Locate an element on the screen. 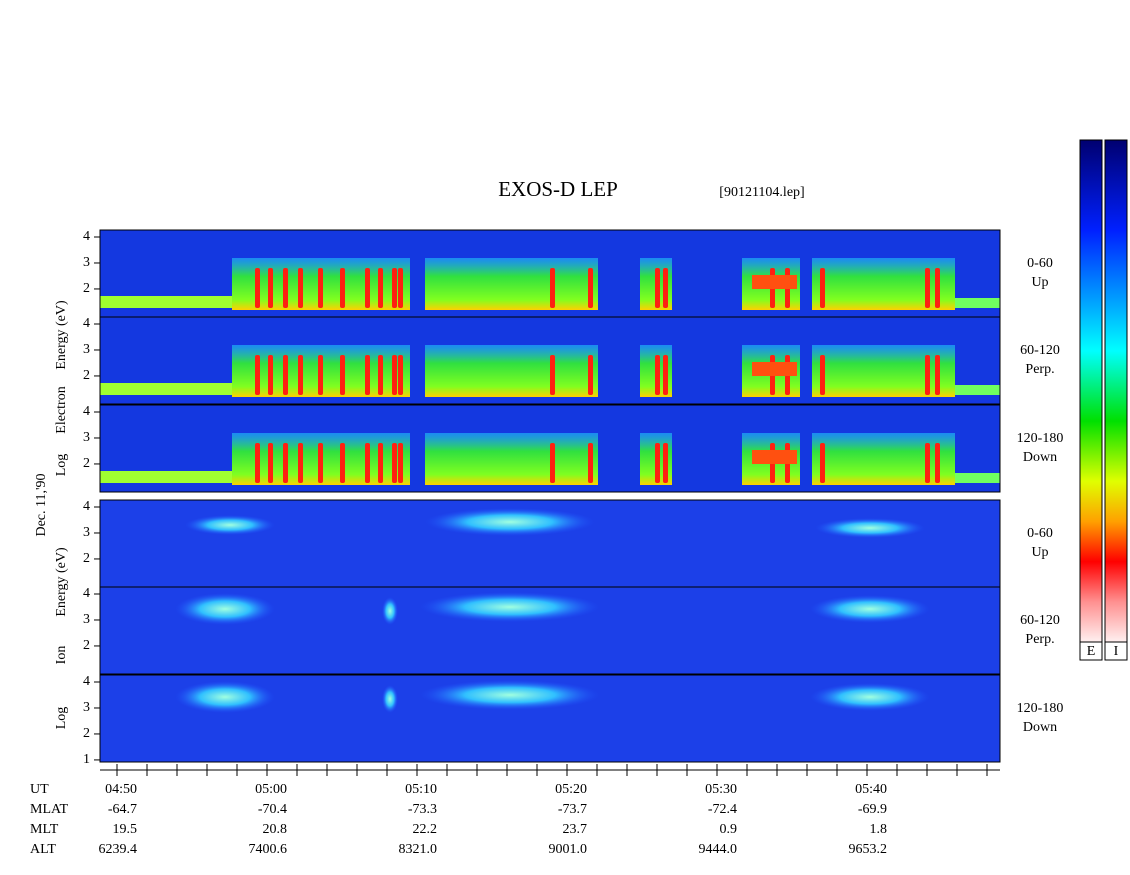  orbit-value: -69.9 is located at coordinates (872, 809).